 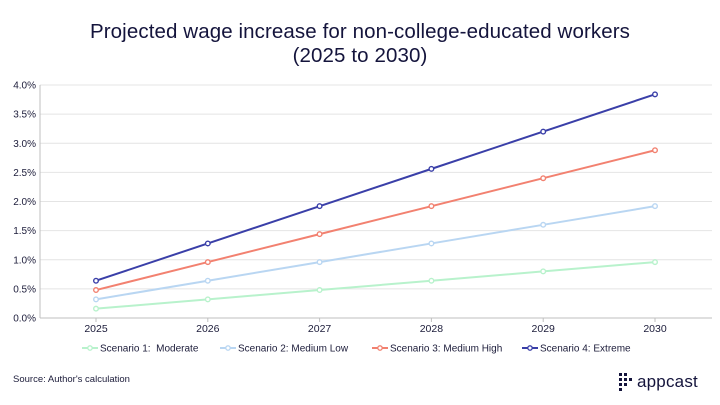 I want to click on series-line, so click(x=375, y=285).